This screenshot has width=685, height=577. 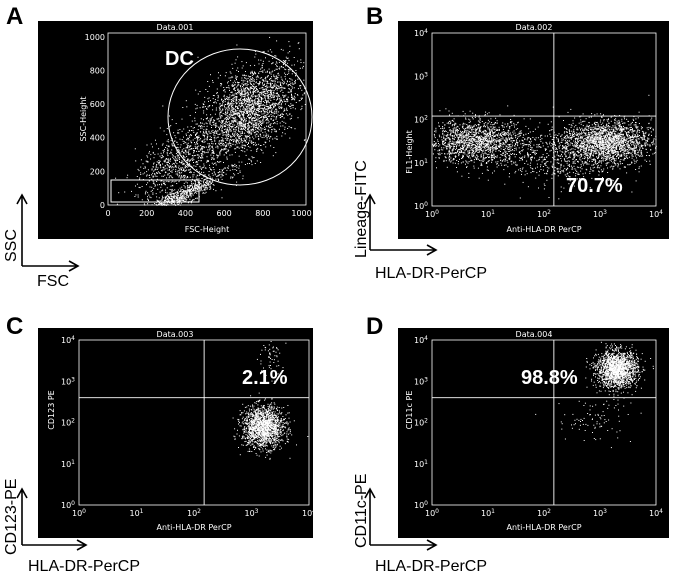 What do you see at coordinates (543, 229) in the screenshot?
I see `panel-b-x-axis-label: Anti-HLA-DR PerCP` at bounding box center [543, 229].